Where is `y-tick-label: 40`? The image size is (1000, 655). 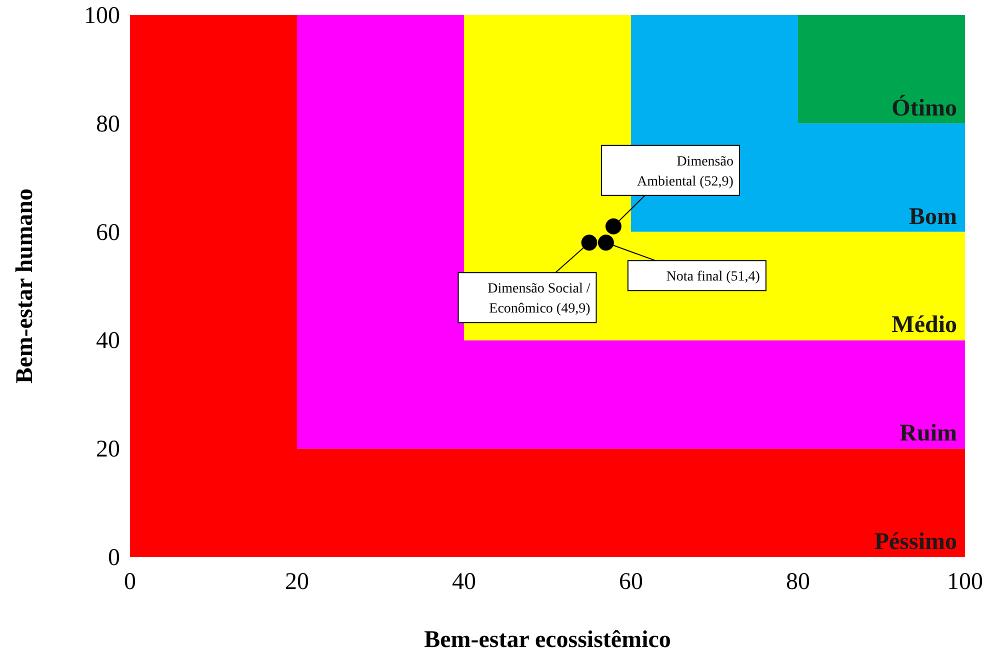
y-tick-label: 40 is located at coordinates (108, 341).